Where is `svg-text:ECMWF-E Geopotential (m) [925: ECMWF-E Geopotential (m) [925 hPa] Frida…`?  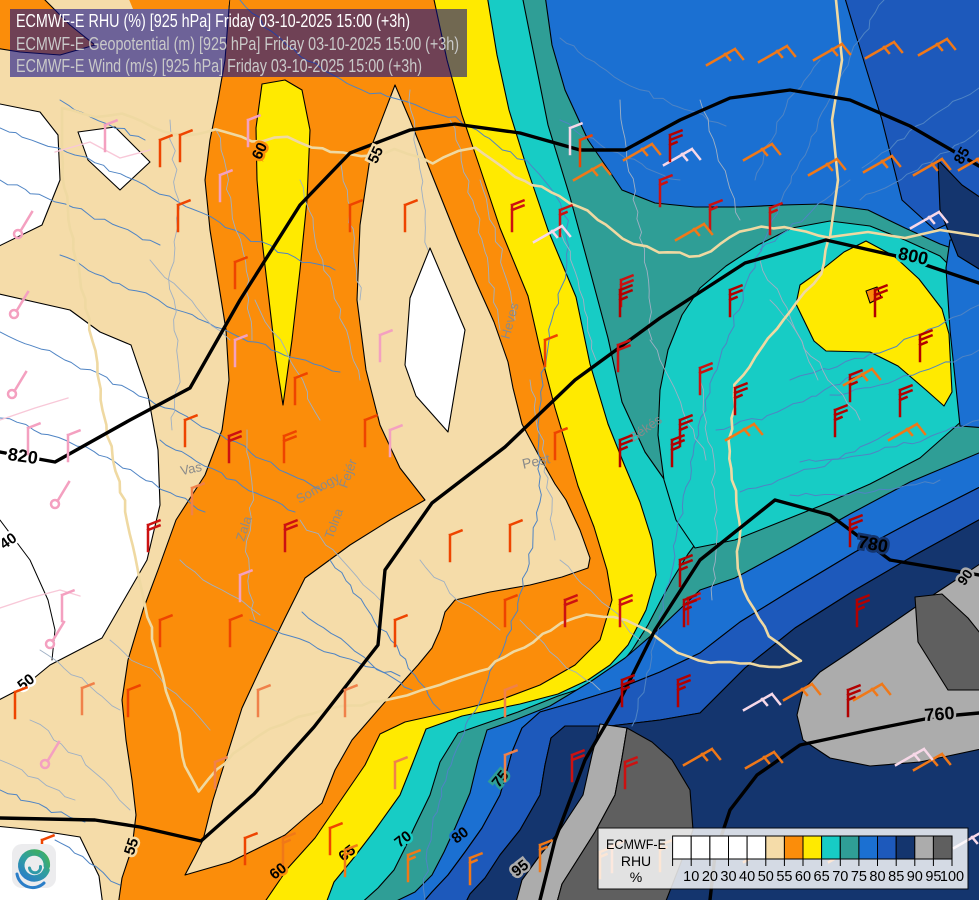
svg-text:ECMWF-E Geopotential (m) [925: ECMWF-E Geopotential (m) [925 hPa] Frida… is located at coordinates (237, 44).